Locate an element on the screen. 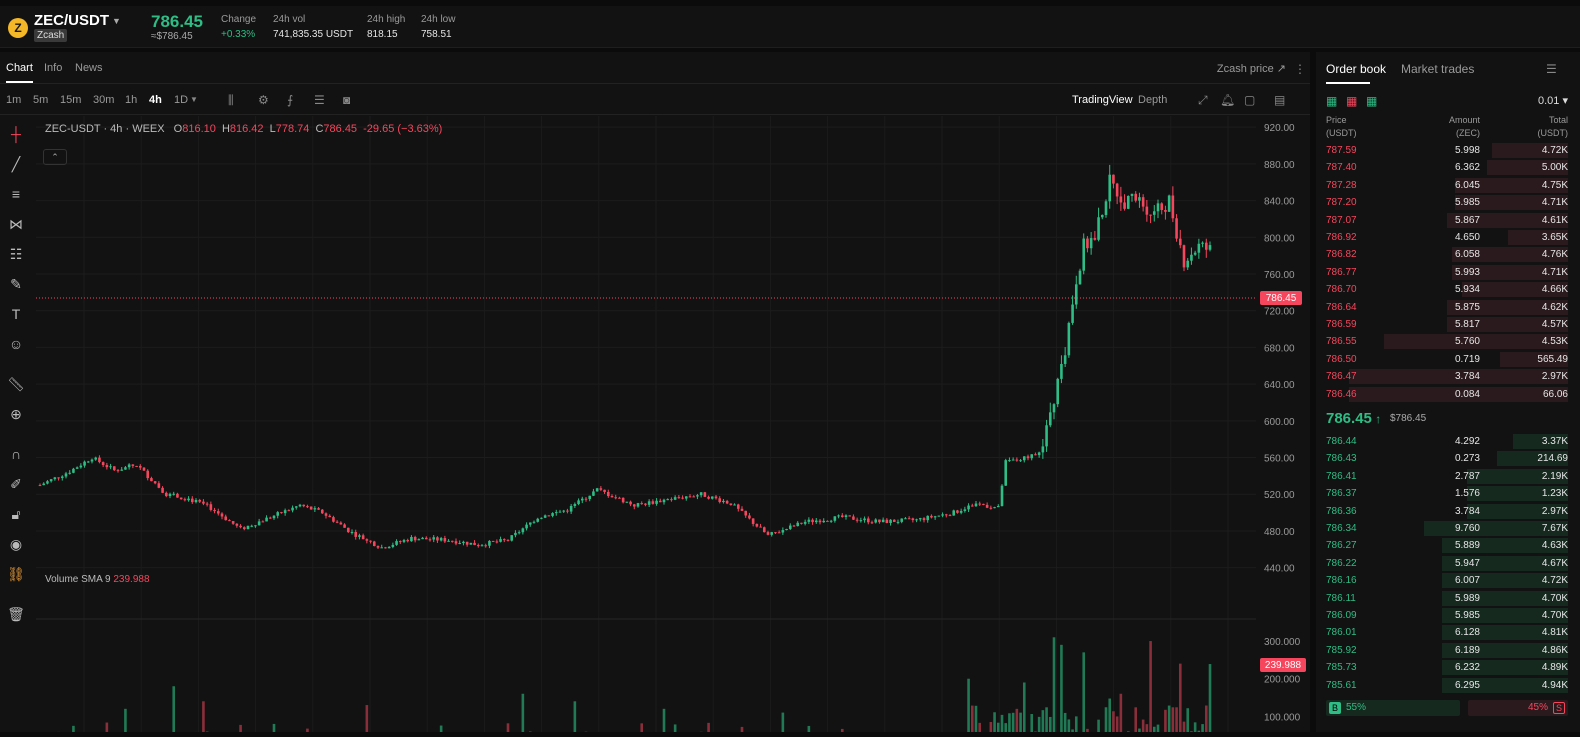 The image size is (1580, 737). timeframe-4h: 4h is located at coordinates (155, 100).